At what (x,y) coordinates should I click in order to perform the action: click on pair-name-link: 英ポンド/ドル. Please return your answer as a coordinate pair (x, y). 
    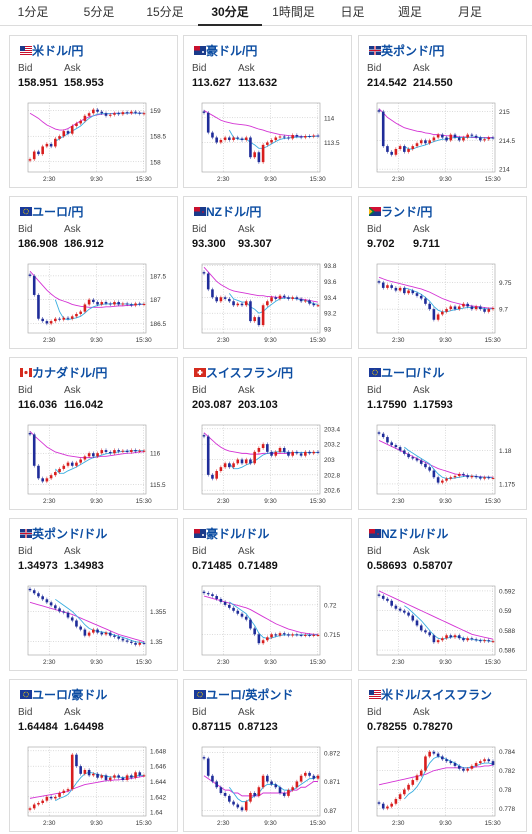
    Looking at the image, I should click on (70, 533).